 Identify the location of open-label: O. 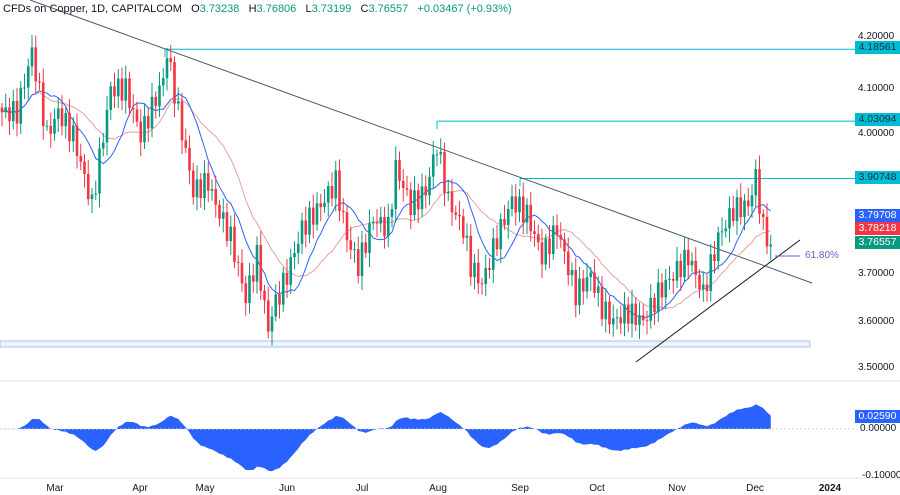
(195, 9).